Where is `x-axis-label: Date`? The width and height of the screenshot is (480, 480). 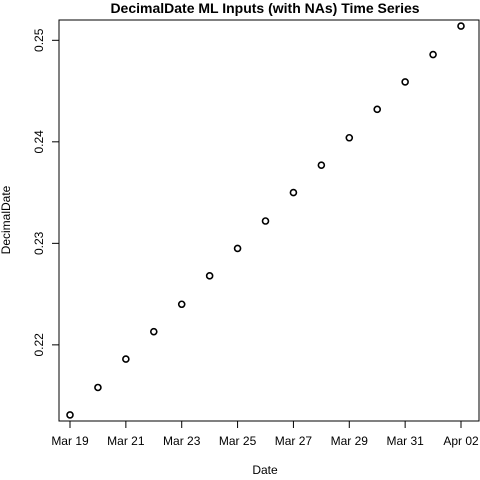 x-axis-label: Date is located at coordinates (265, 470).